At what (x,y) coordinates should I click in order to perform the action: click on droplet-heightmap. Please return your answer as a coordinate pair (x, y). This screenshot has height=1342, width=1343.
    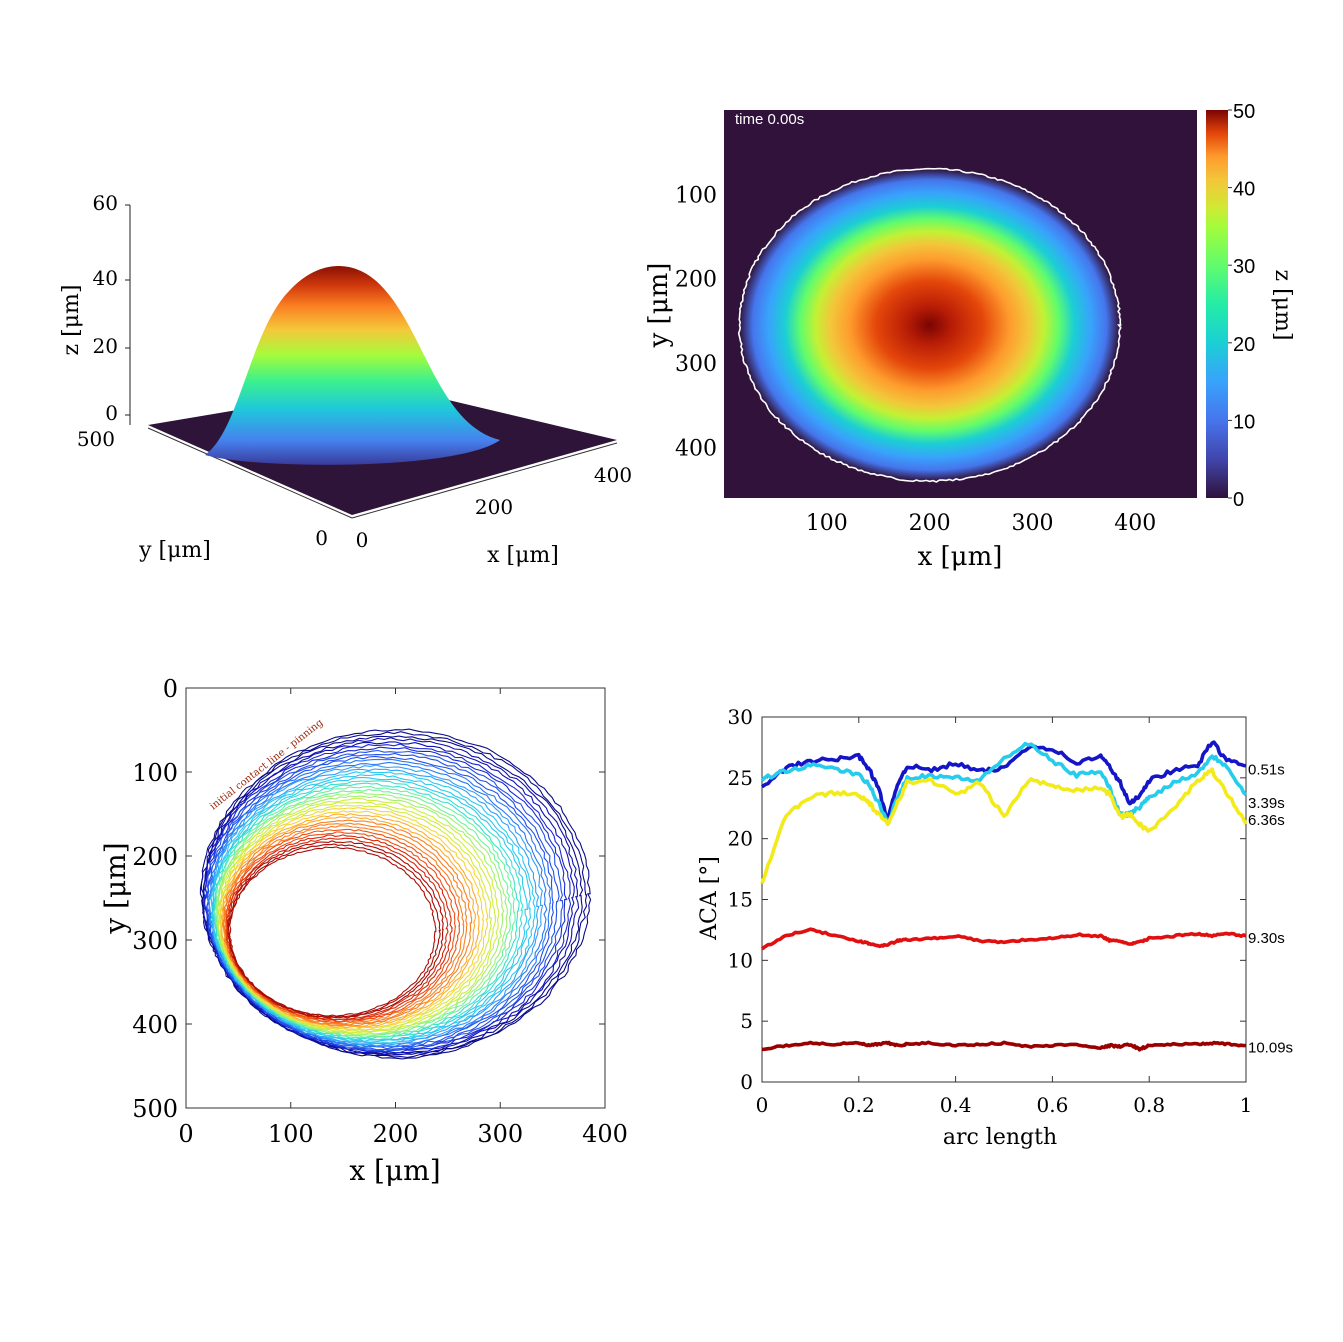
    Looking at the image, I should click on (929, 325).